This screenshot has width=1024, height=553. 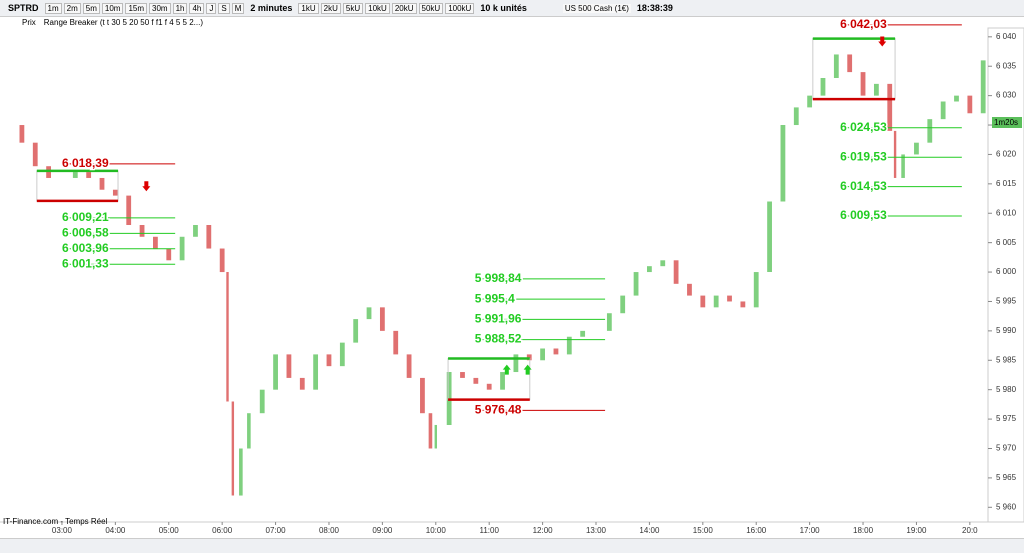 I want to click on source: IT-Finance.com - Temps Réel, so click(x=55, y=521).